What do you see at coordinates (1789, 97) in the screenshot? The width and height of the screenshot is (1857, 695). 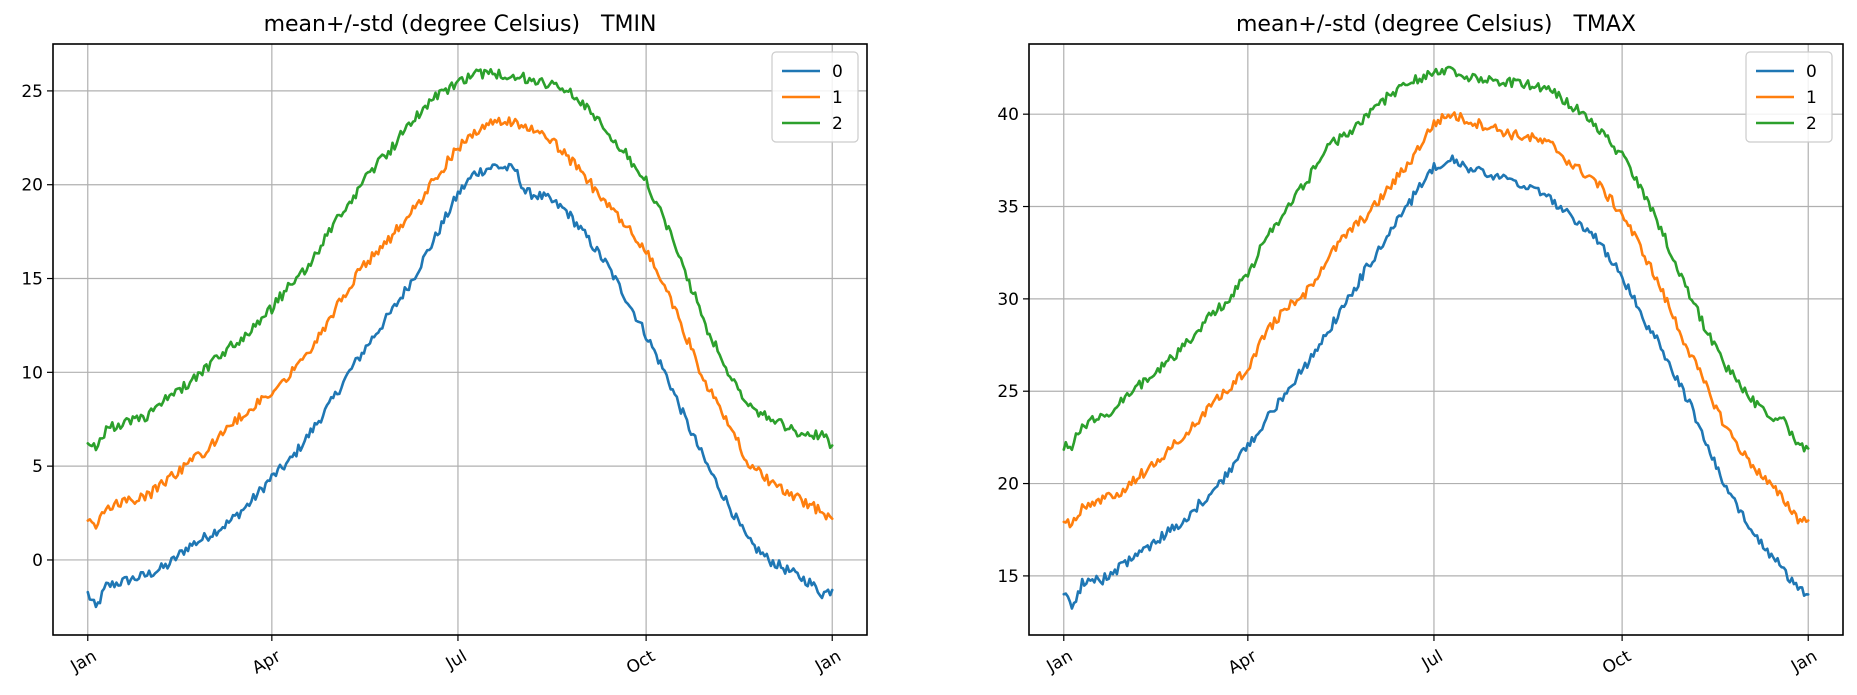 I see `tmax-legend: 0 1 2` at bounding box center [1789, 97].